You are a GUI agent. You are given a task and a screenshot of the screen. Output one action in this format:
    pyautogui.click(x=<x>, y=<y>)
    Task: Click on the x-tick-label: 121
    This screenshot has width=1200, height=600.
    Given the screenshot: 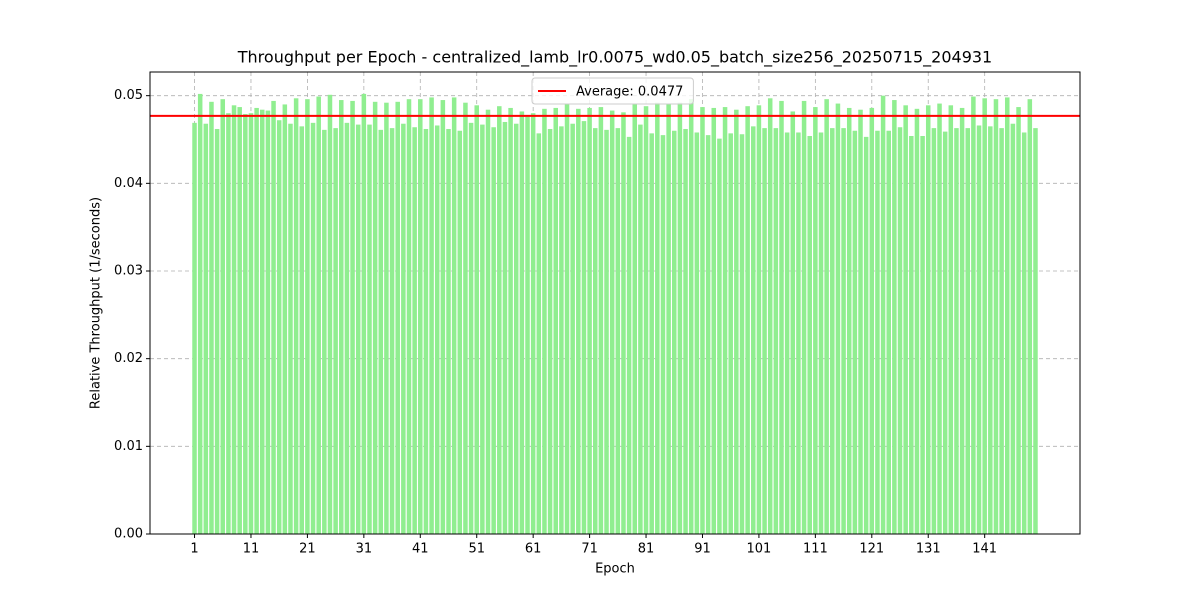 What is the action you would take?
    pyautogui.click(x=871, y=549)
    